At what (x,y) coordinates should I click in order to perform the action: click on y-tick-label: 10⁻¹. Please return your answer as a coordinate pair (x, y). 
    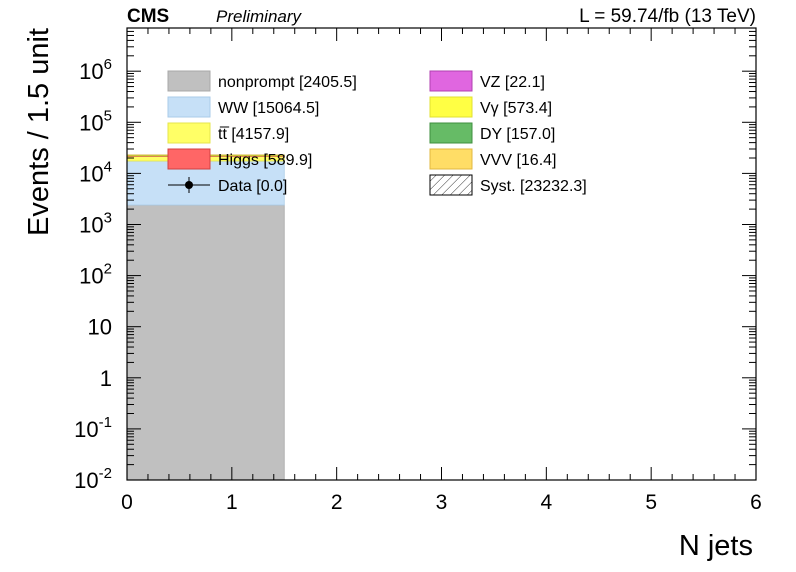
    Looking at the image, I should click on (93, 428).